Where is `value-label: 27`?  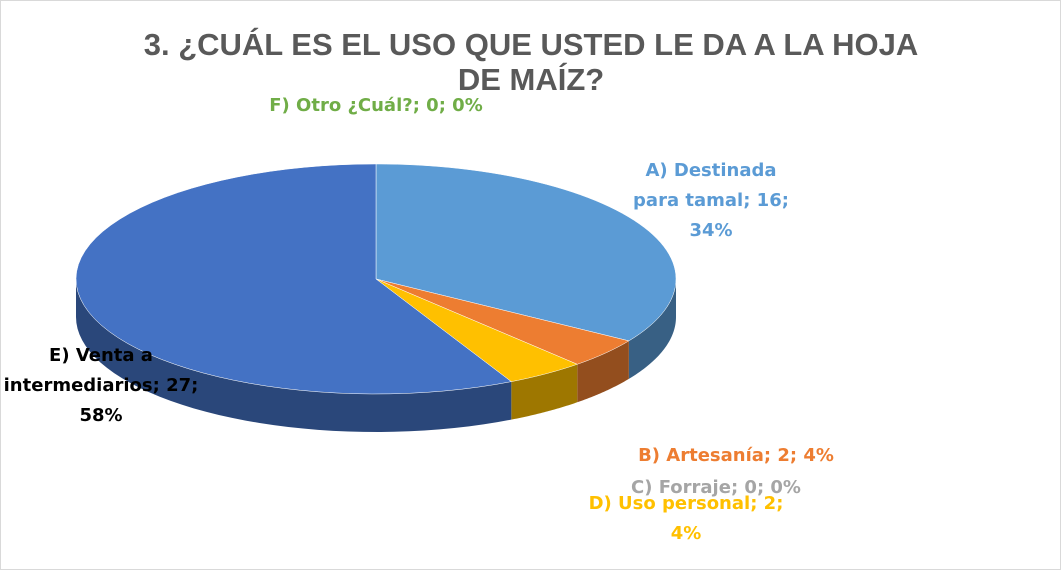 value-label: 27 is located at coordinates (179, 385).